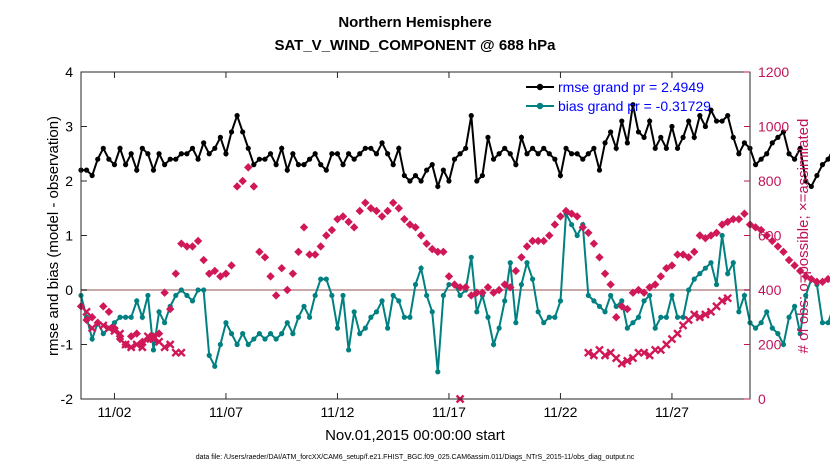 The width and height of the screenshot is (830, 470). Describe the element at coordinates (53, 236) in the screenshot. I see `y-axis-label: rmse and bias (model - observation)` at that location.